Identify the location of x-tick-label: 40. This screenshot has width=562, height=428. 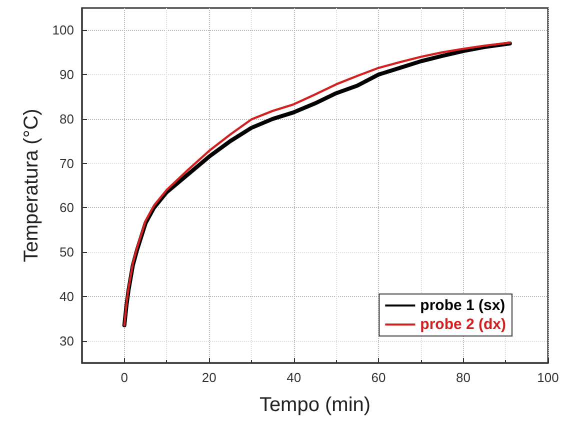
(294, 377).